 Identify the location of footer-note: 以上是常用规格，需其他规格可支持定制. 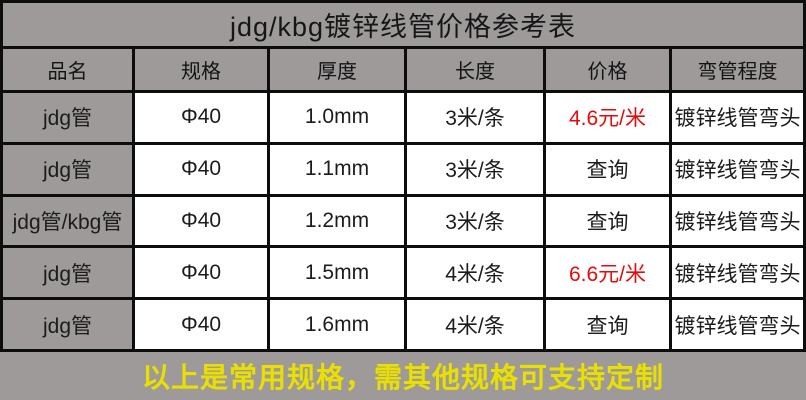
(402, 377).